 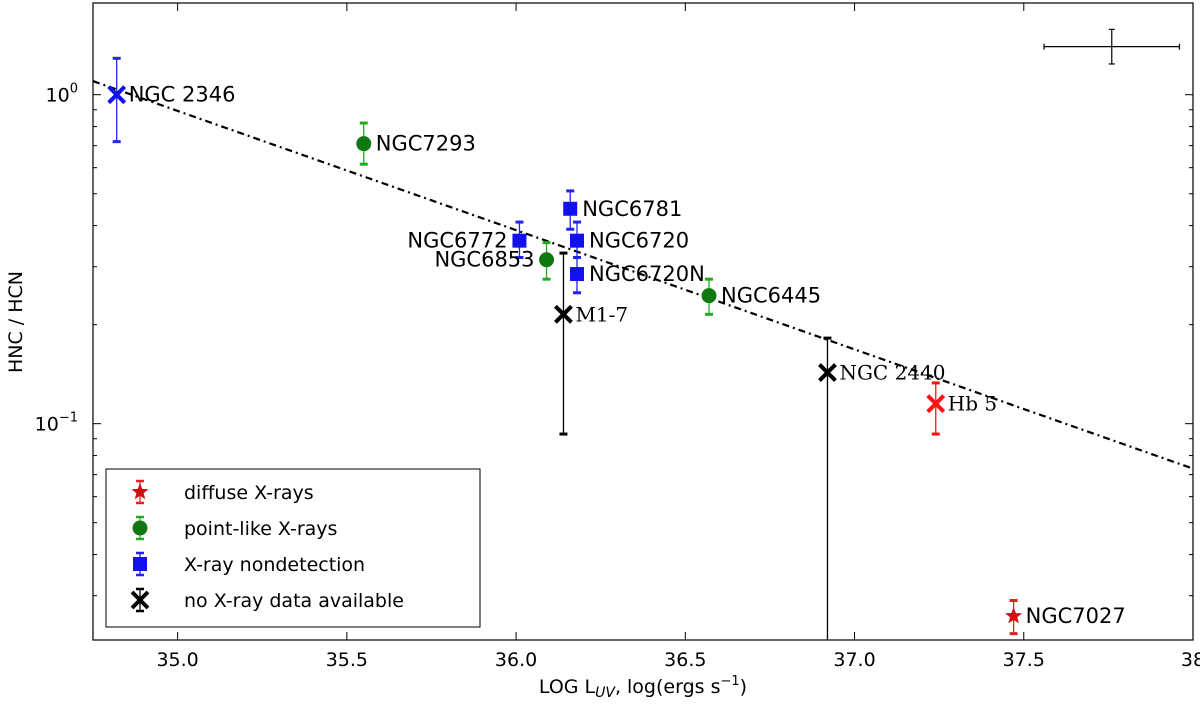 What do you see at coordinates (892, 373) in the screenshot?
I see `point-label: NGC 2440` at bounding box center [892, 373].